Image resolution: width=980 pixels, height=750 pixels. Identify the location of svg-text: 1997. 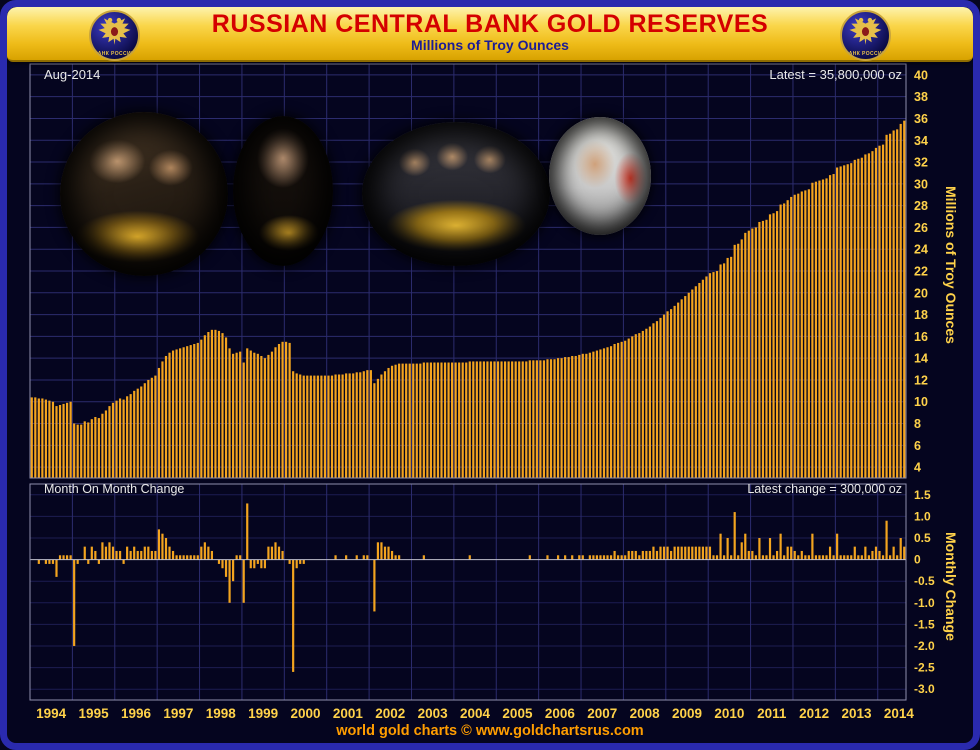
(178, 713).